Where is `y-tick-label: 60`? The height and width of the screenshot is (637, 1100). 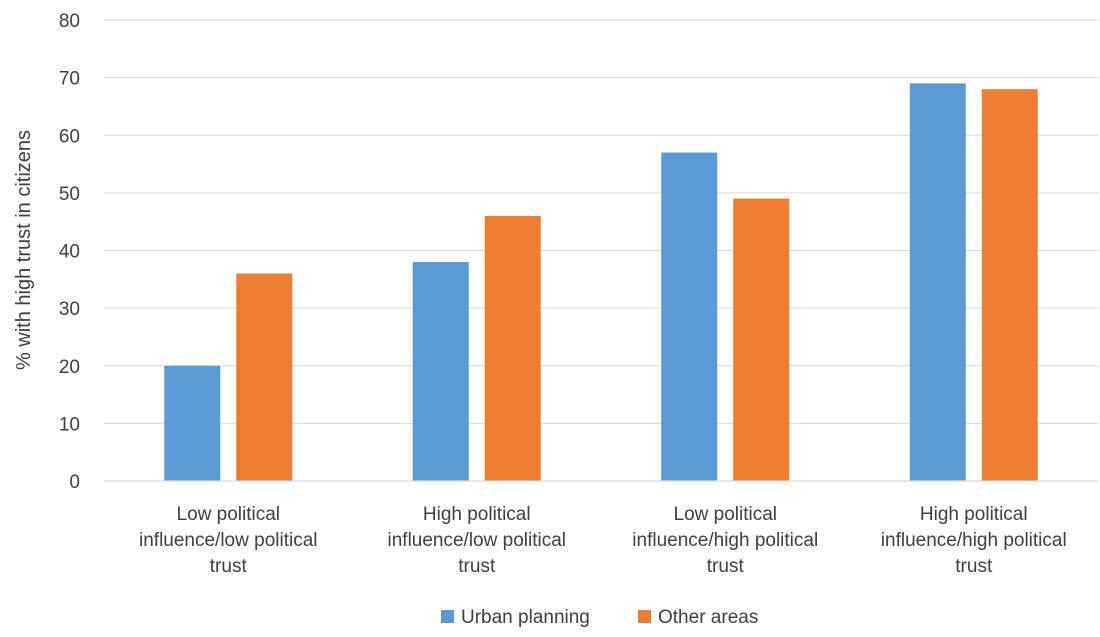
y-tick-label: 60 is located at coordinates (69, 136).